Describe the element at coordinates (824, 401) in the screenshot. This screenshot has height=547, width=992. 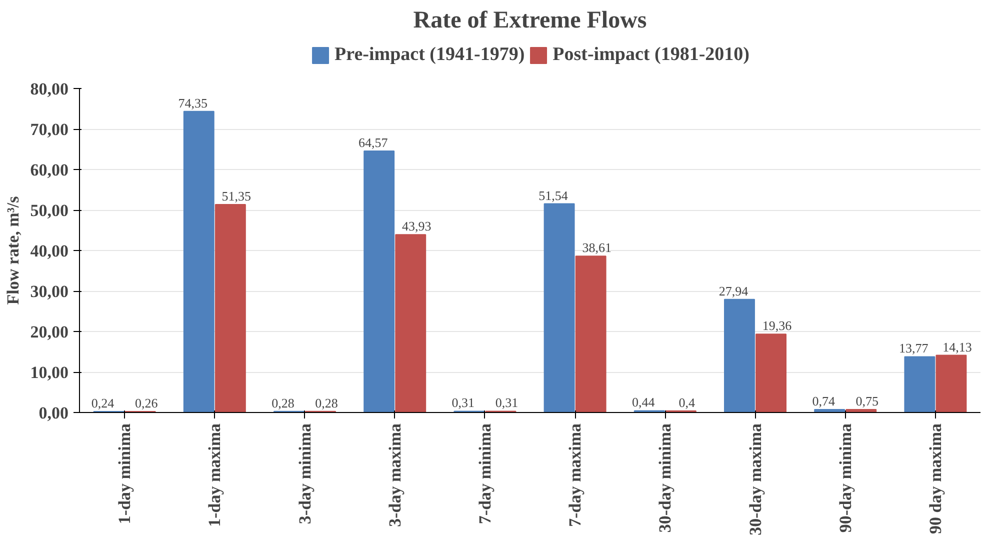
I see `data-label: 0,74` at that location.